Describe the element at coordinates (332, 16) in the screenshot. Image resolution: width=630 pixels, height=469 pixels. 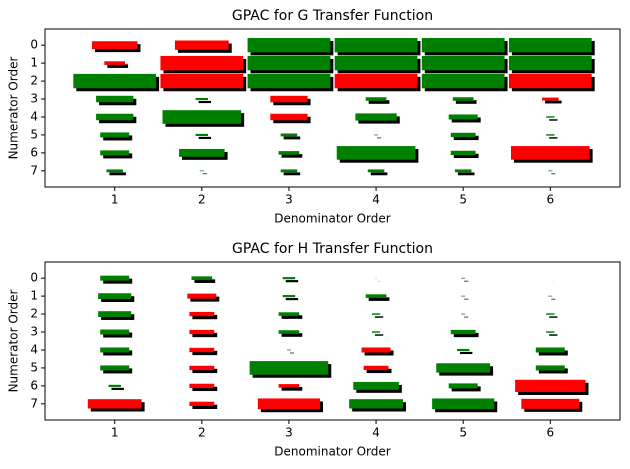
I see `chart-title: GPAC for G Transfer Function` at that location.